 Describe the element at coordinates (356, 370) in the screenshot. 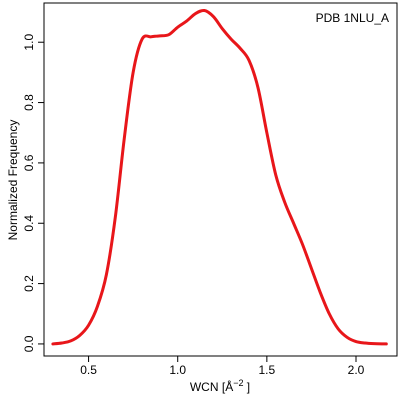

I see `x-tick-label: 2.0` at that location.